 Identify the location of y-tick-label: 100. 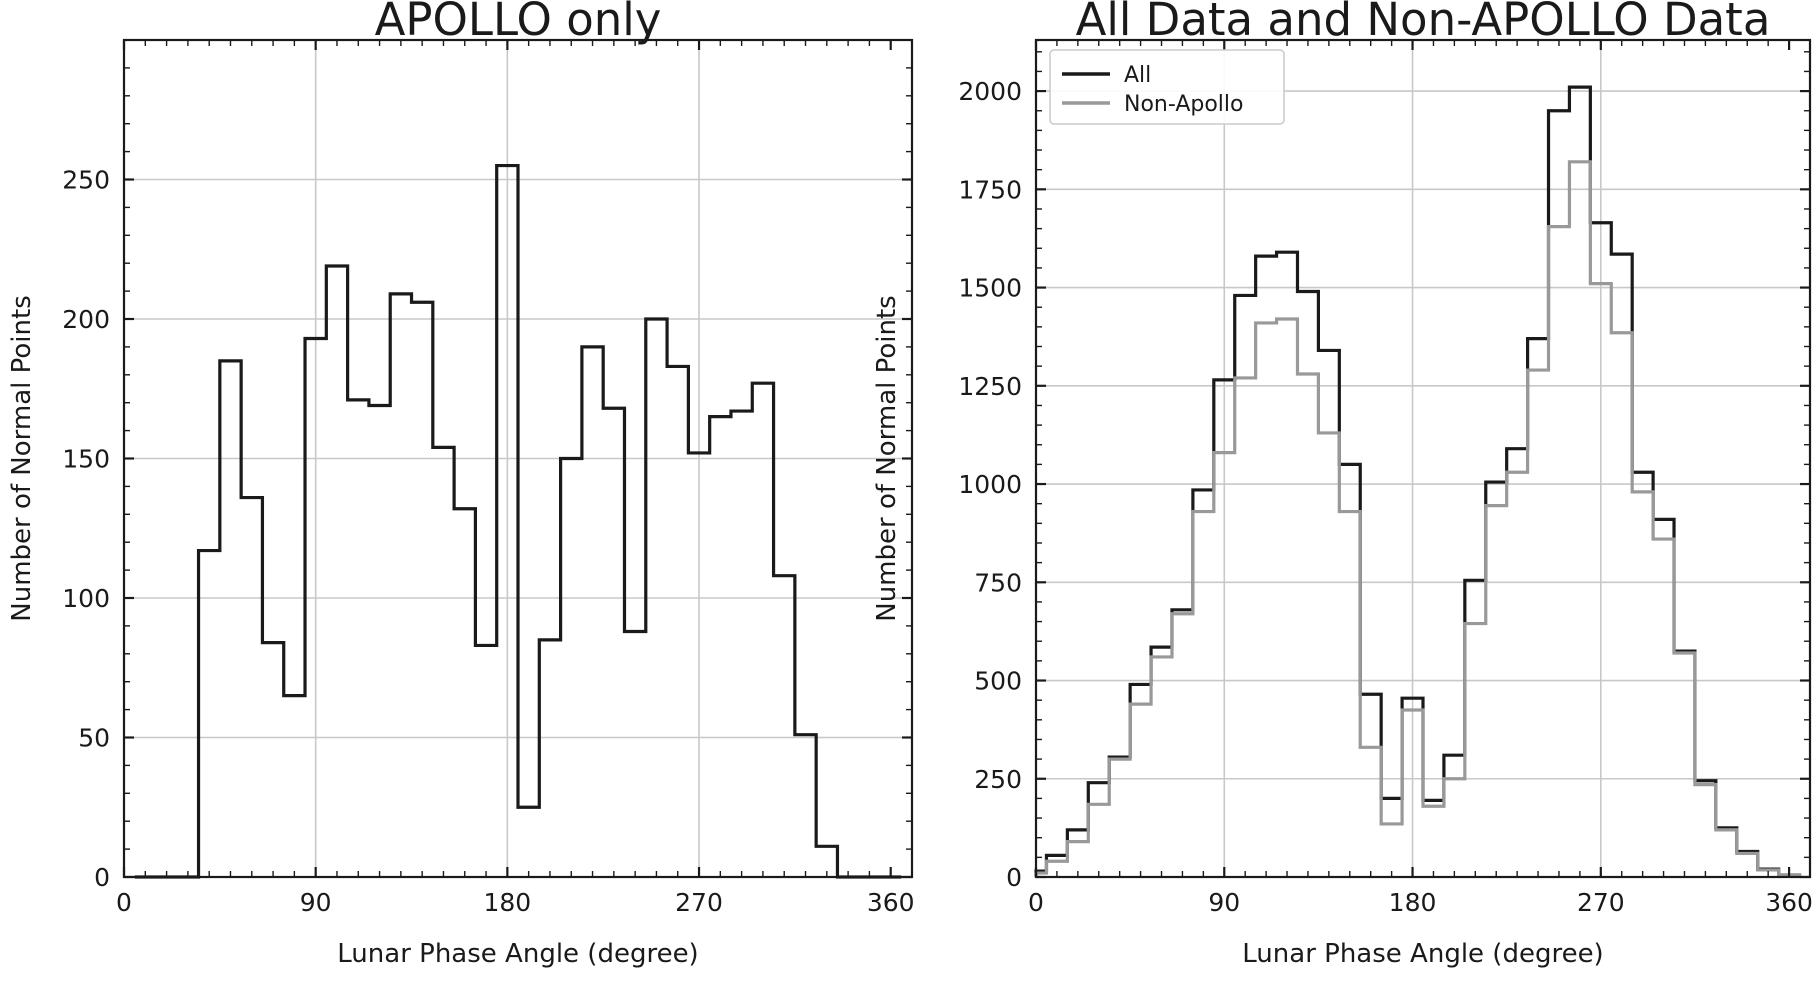
(86, 598).